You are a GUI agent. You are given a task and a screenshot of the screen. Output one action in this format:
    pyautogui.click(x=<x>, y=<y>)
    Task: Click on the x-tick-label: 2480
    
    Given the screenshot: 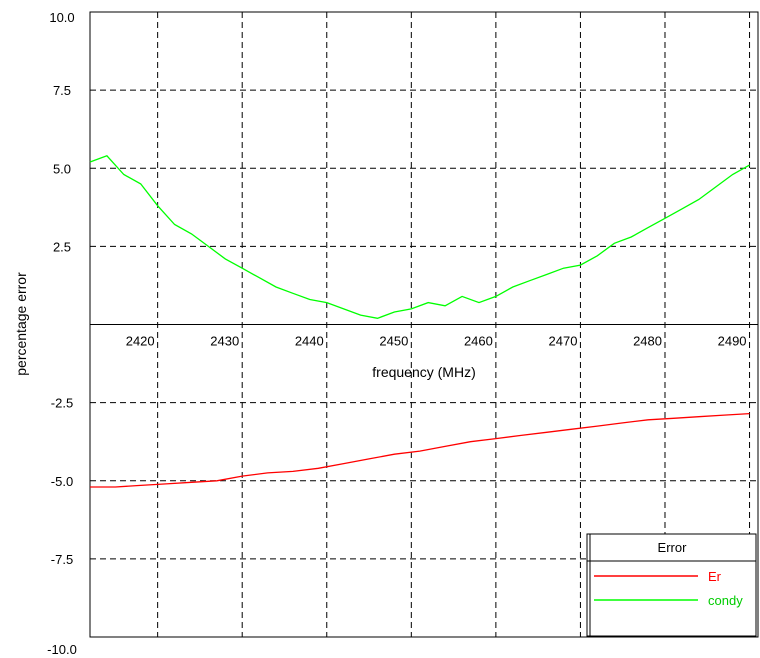 What is the action you would take?
    pyautogui.click(x=647, y=341)
    